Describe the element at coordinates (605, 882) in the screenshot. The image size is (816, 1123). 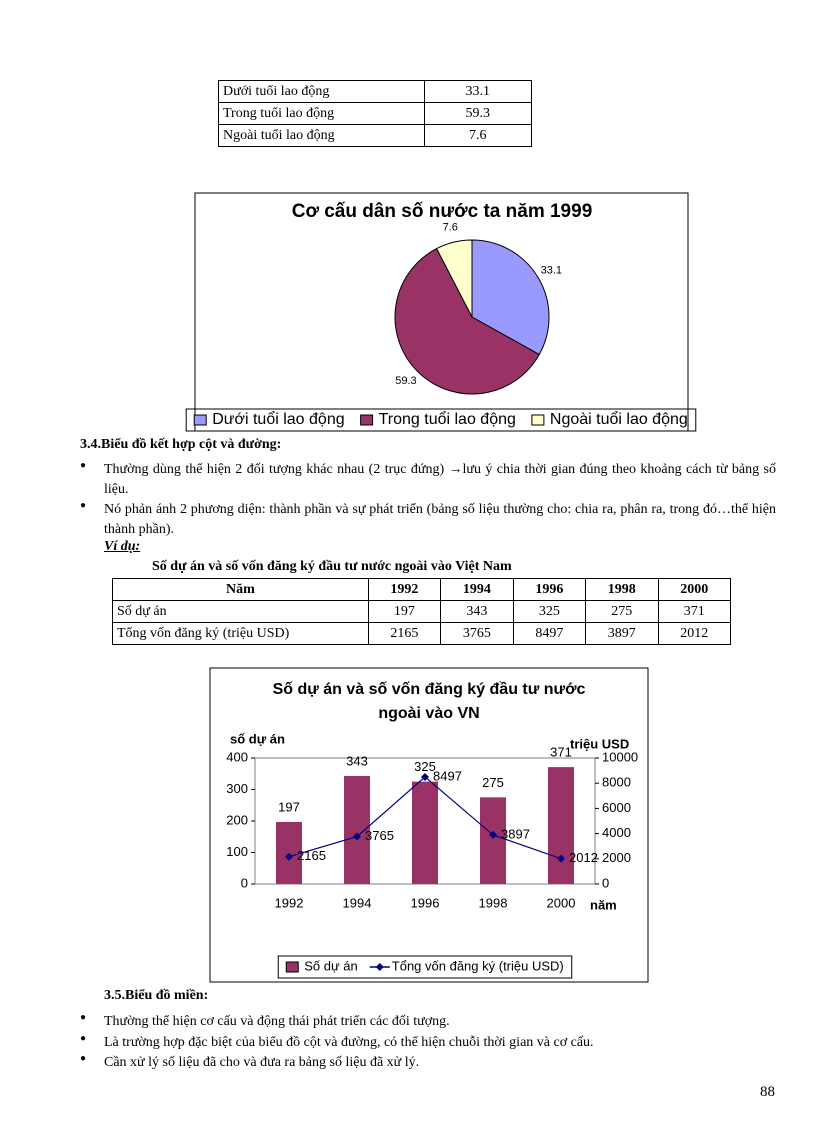
I see `y2-tick-label: 0` at that location.